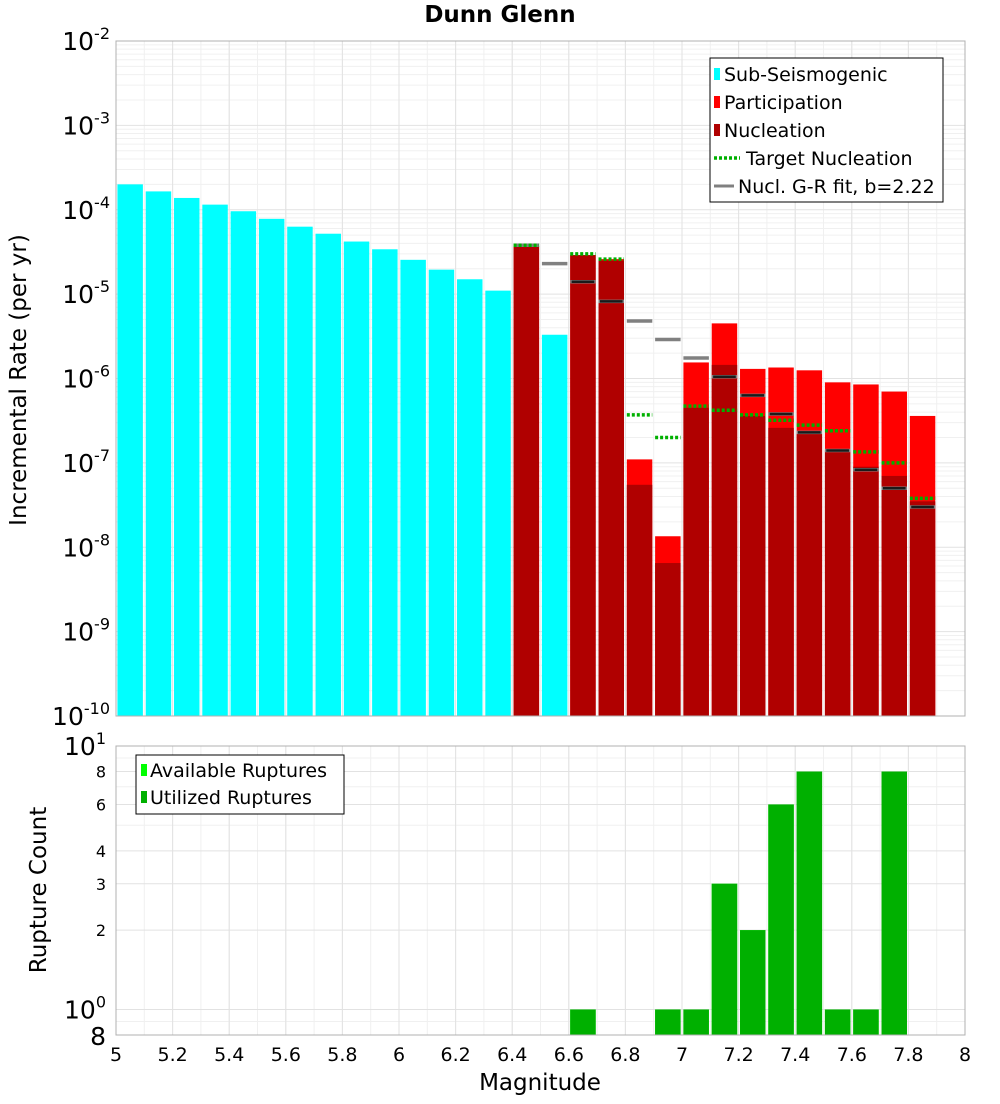 This screenshot has height=1104, width=1000. Describe the element at coordinates (102, 455) in the screenshot. I see `top-y-tick-label-exponent: -7` at that location.